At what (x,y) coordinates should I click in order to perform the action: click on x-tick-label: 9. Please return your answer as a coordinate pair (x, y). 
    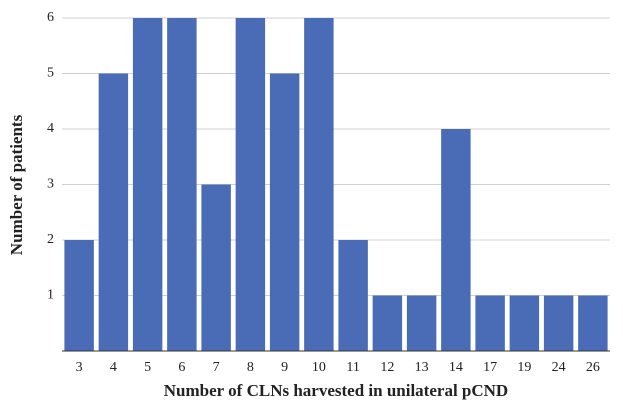
    Looking at the image, I should click on (284, 367).